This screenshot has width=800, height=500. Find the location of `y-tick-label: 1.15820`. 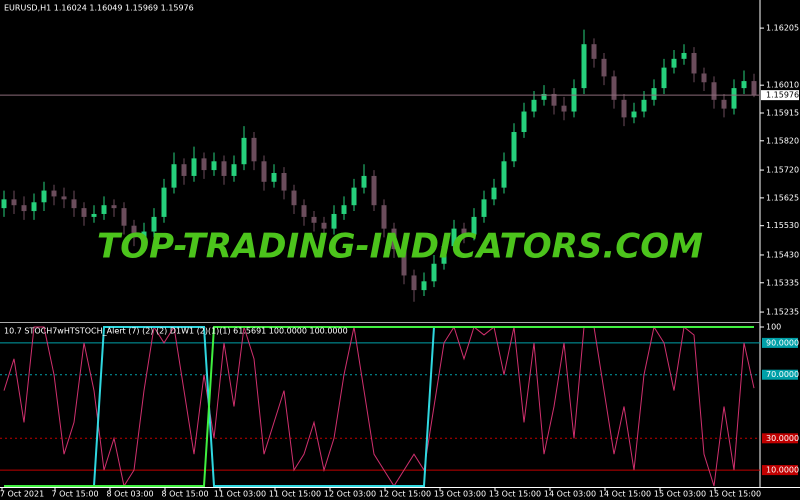

y-tick-label: 1.15820 is located at coordinates (782, 140).